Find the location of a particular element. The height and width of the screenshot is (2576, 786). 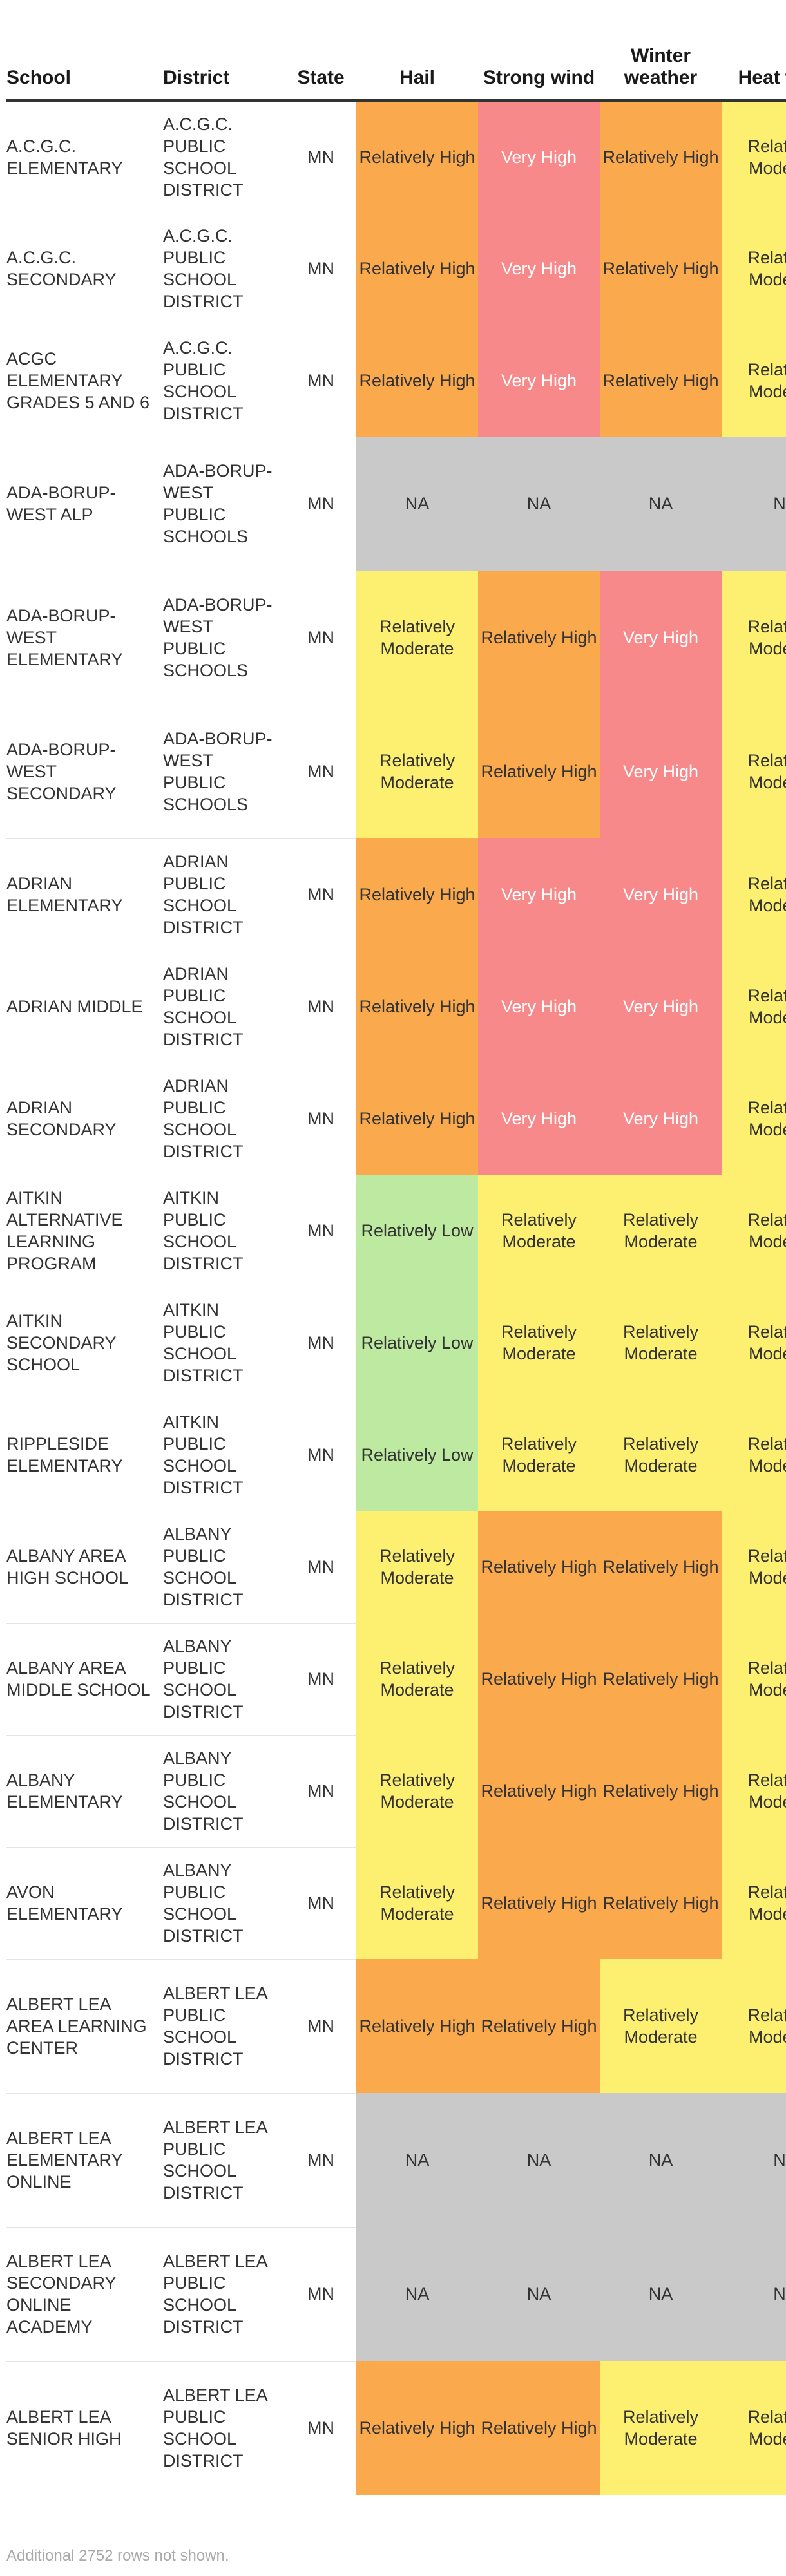

column-header-heat-wave: Heat wave is located at coordinates (754, 63).